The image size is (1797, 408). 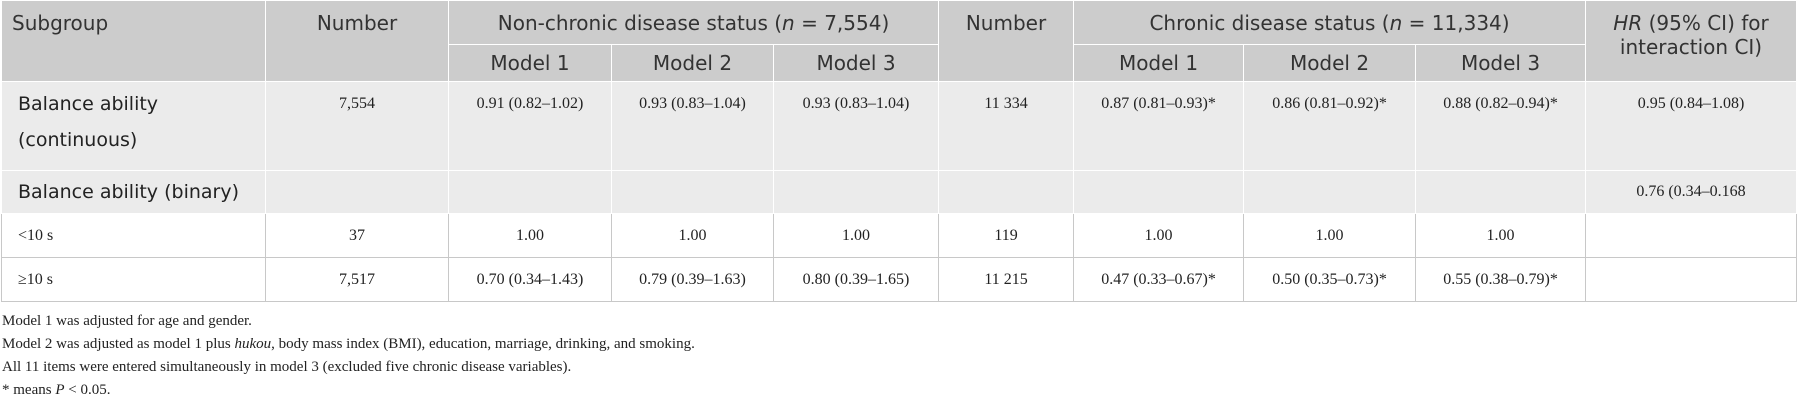 What do you see at coordinates (127, 321) in the screenshot?
I see `footnote-text: Model 1 was adjusted for age and gender.` at bounding box center [127, 321].